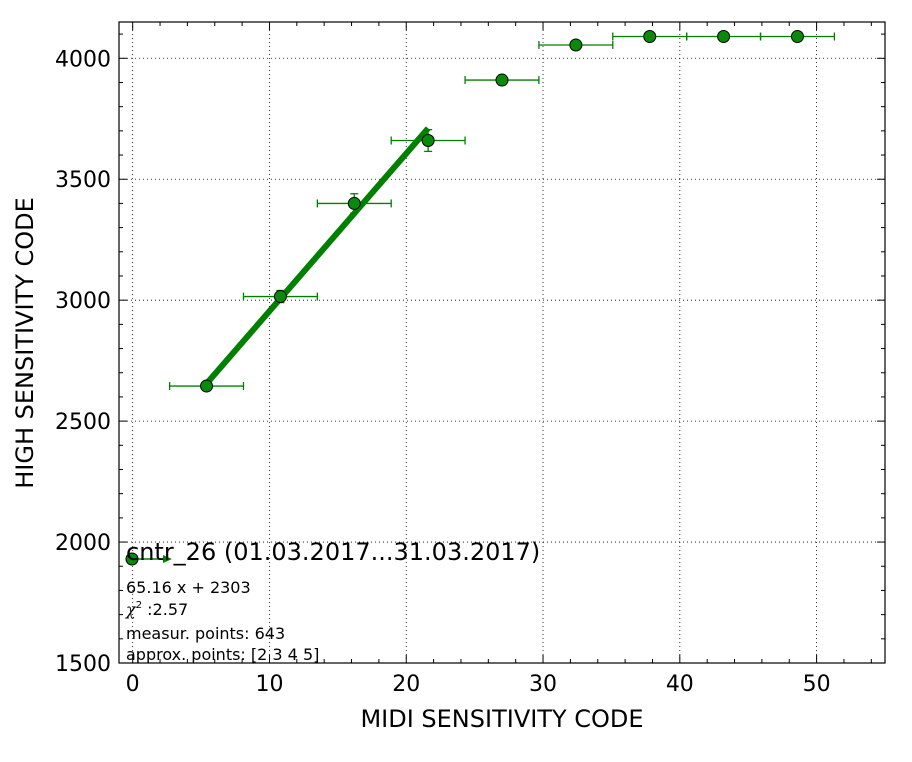 The width and height of the screenshot is (912, 762). Describe the element at coordinates (83, 59) in the screenshot. I see `y-tick-label: 4000` at that location.